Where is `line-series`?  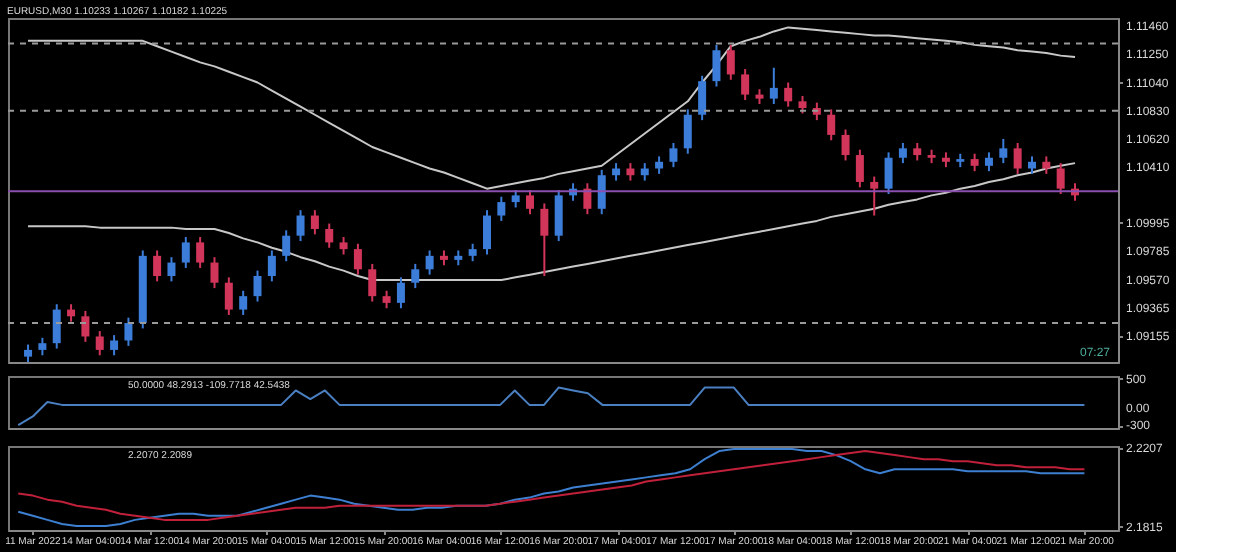 line-series is located at coordinates (551, 406).